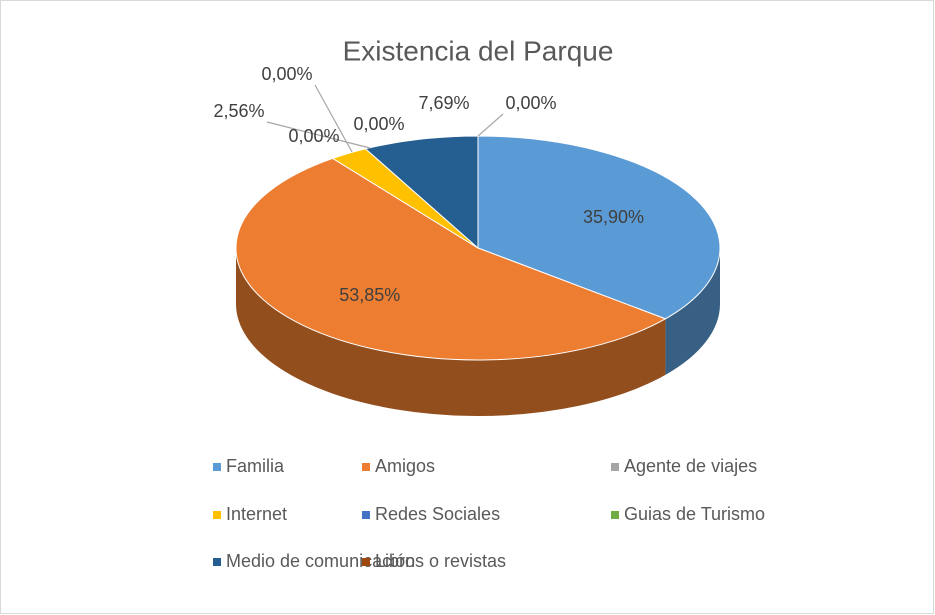  I want to click on data-label: 35,90%, so click(613, 217).